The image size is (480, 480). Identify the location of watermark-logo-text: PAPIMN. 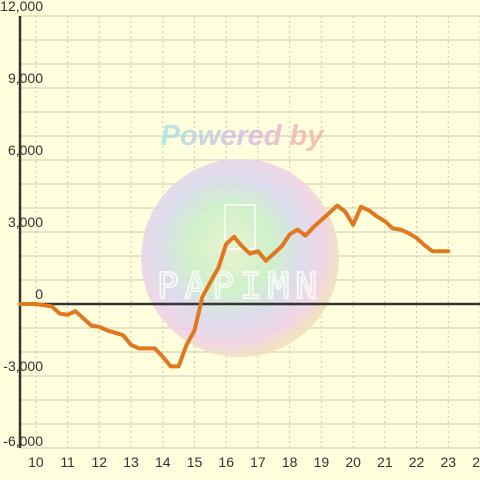
(240, 286).